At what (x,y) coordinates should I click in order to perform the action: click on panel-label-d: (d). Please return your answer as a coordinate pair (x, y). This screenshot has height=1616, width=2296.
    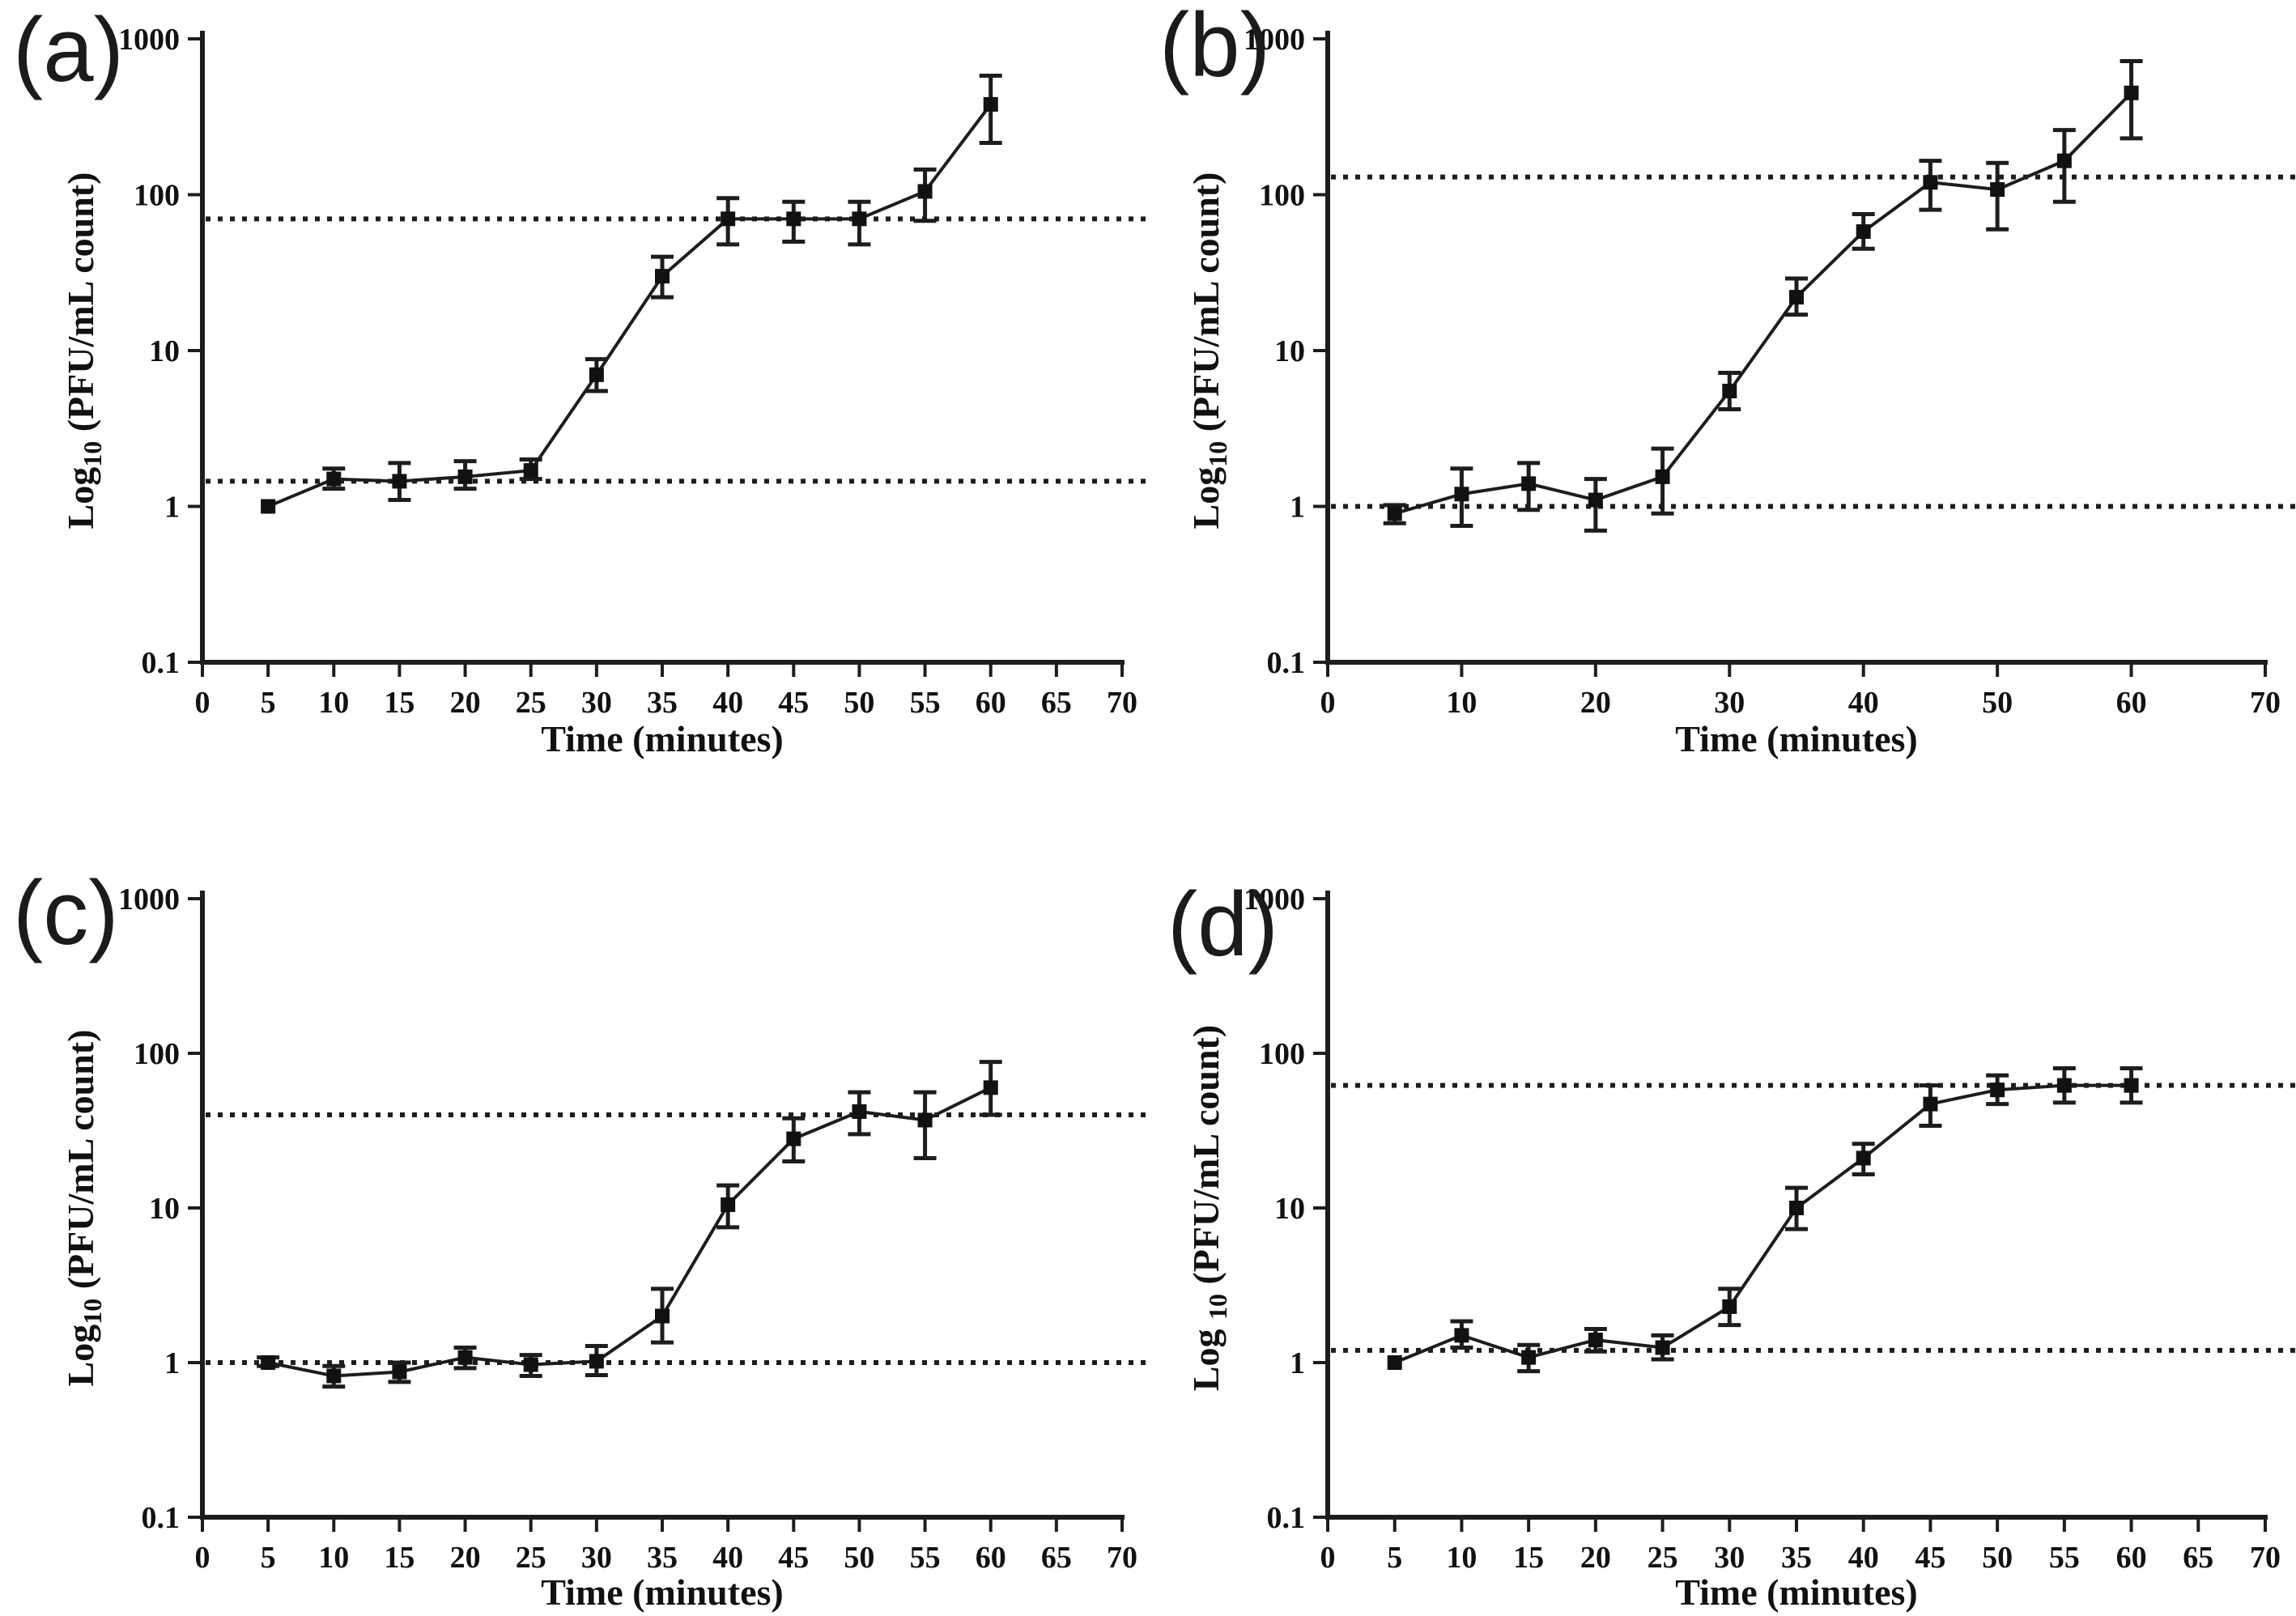
    Looking at the image, I should click on (1222, 925).